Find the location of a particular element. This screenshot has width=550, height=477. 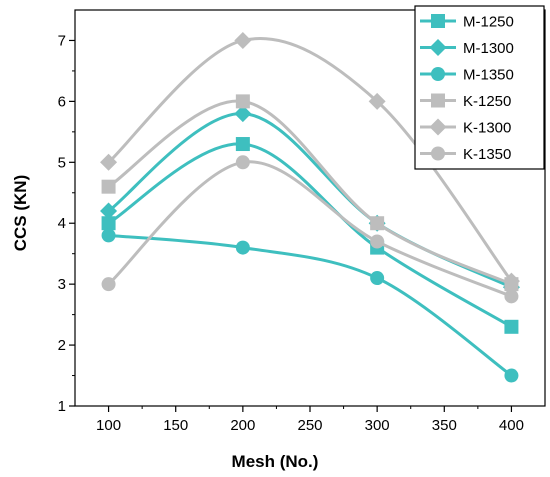

legend-item-m-1250: M-1250 is located at coordinates (467, 22).